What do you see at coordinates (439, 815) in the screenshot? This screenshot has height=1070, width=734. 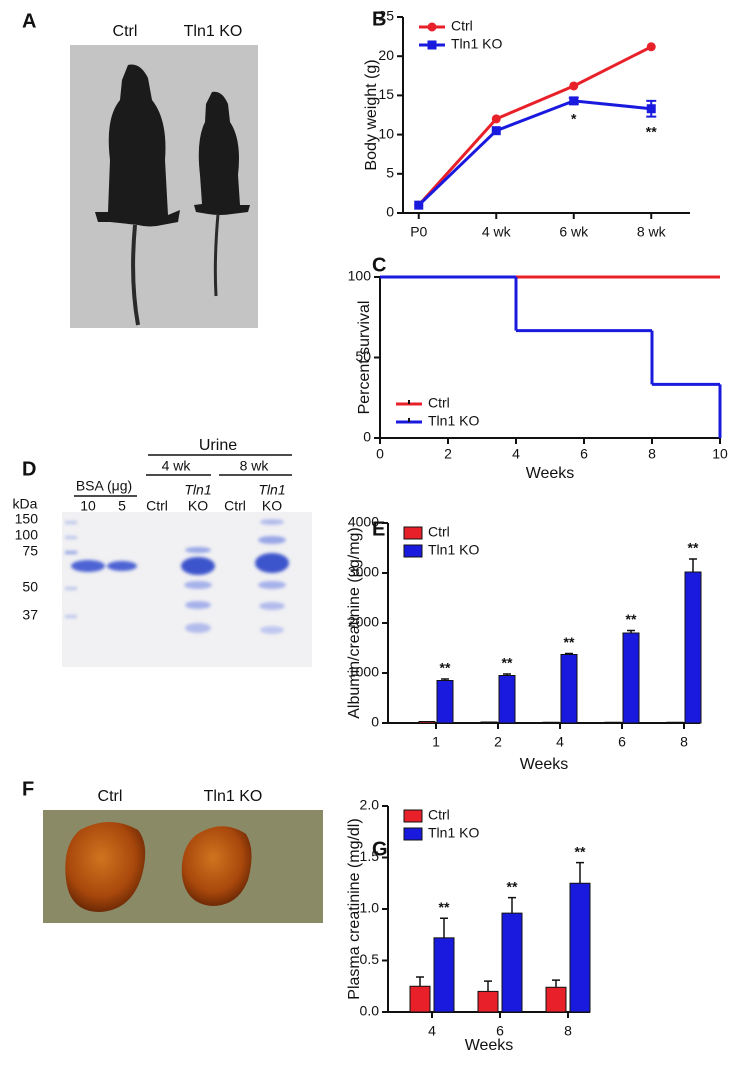 I see `legend-label: Ctrl` at bounding box center [439, 815].